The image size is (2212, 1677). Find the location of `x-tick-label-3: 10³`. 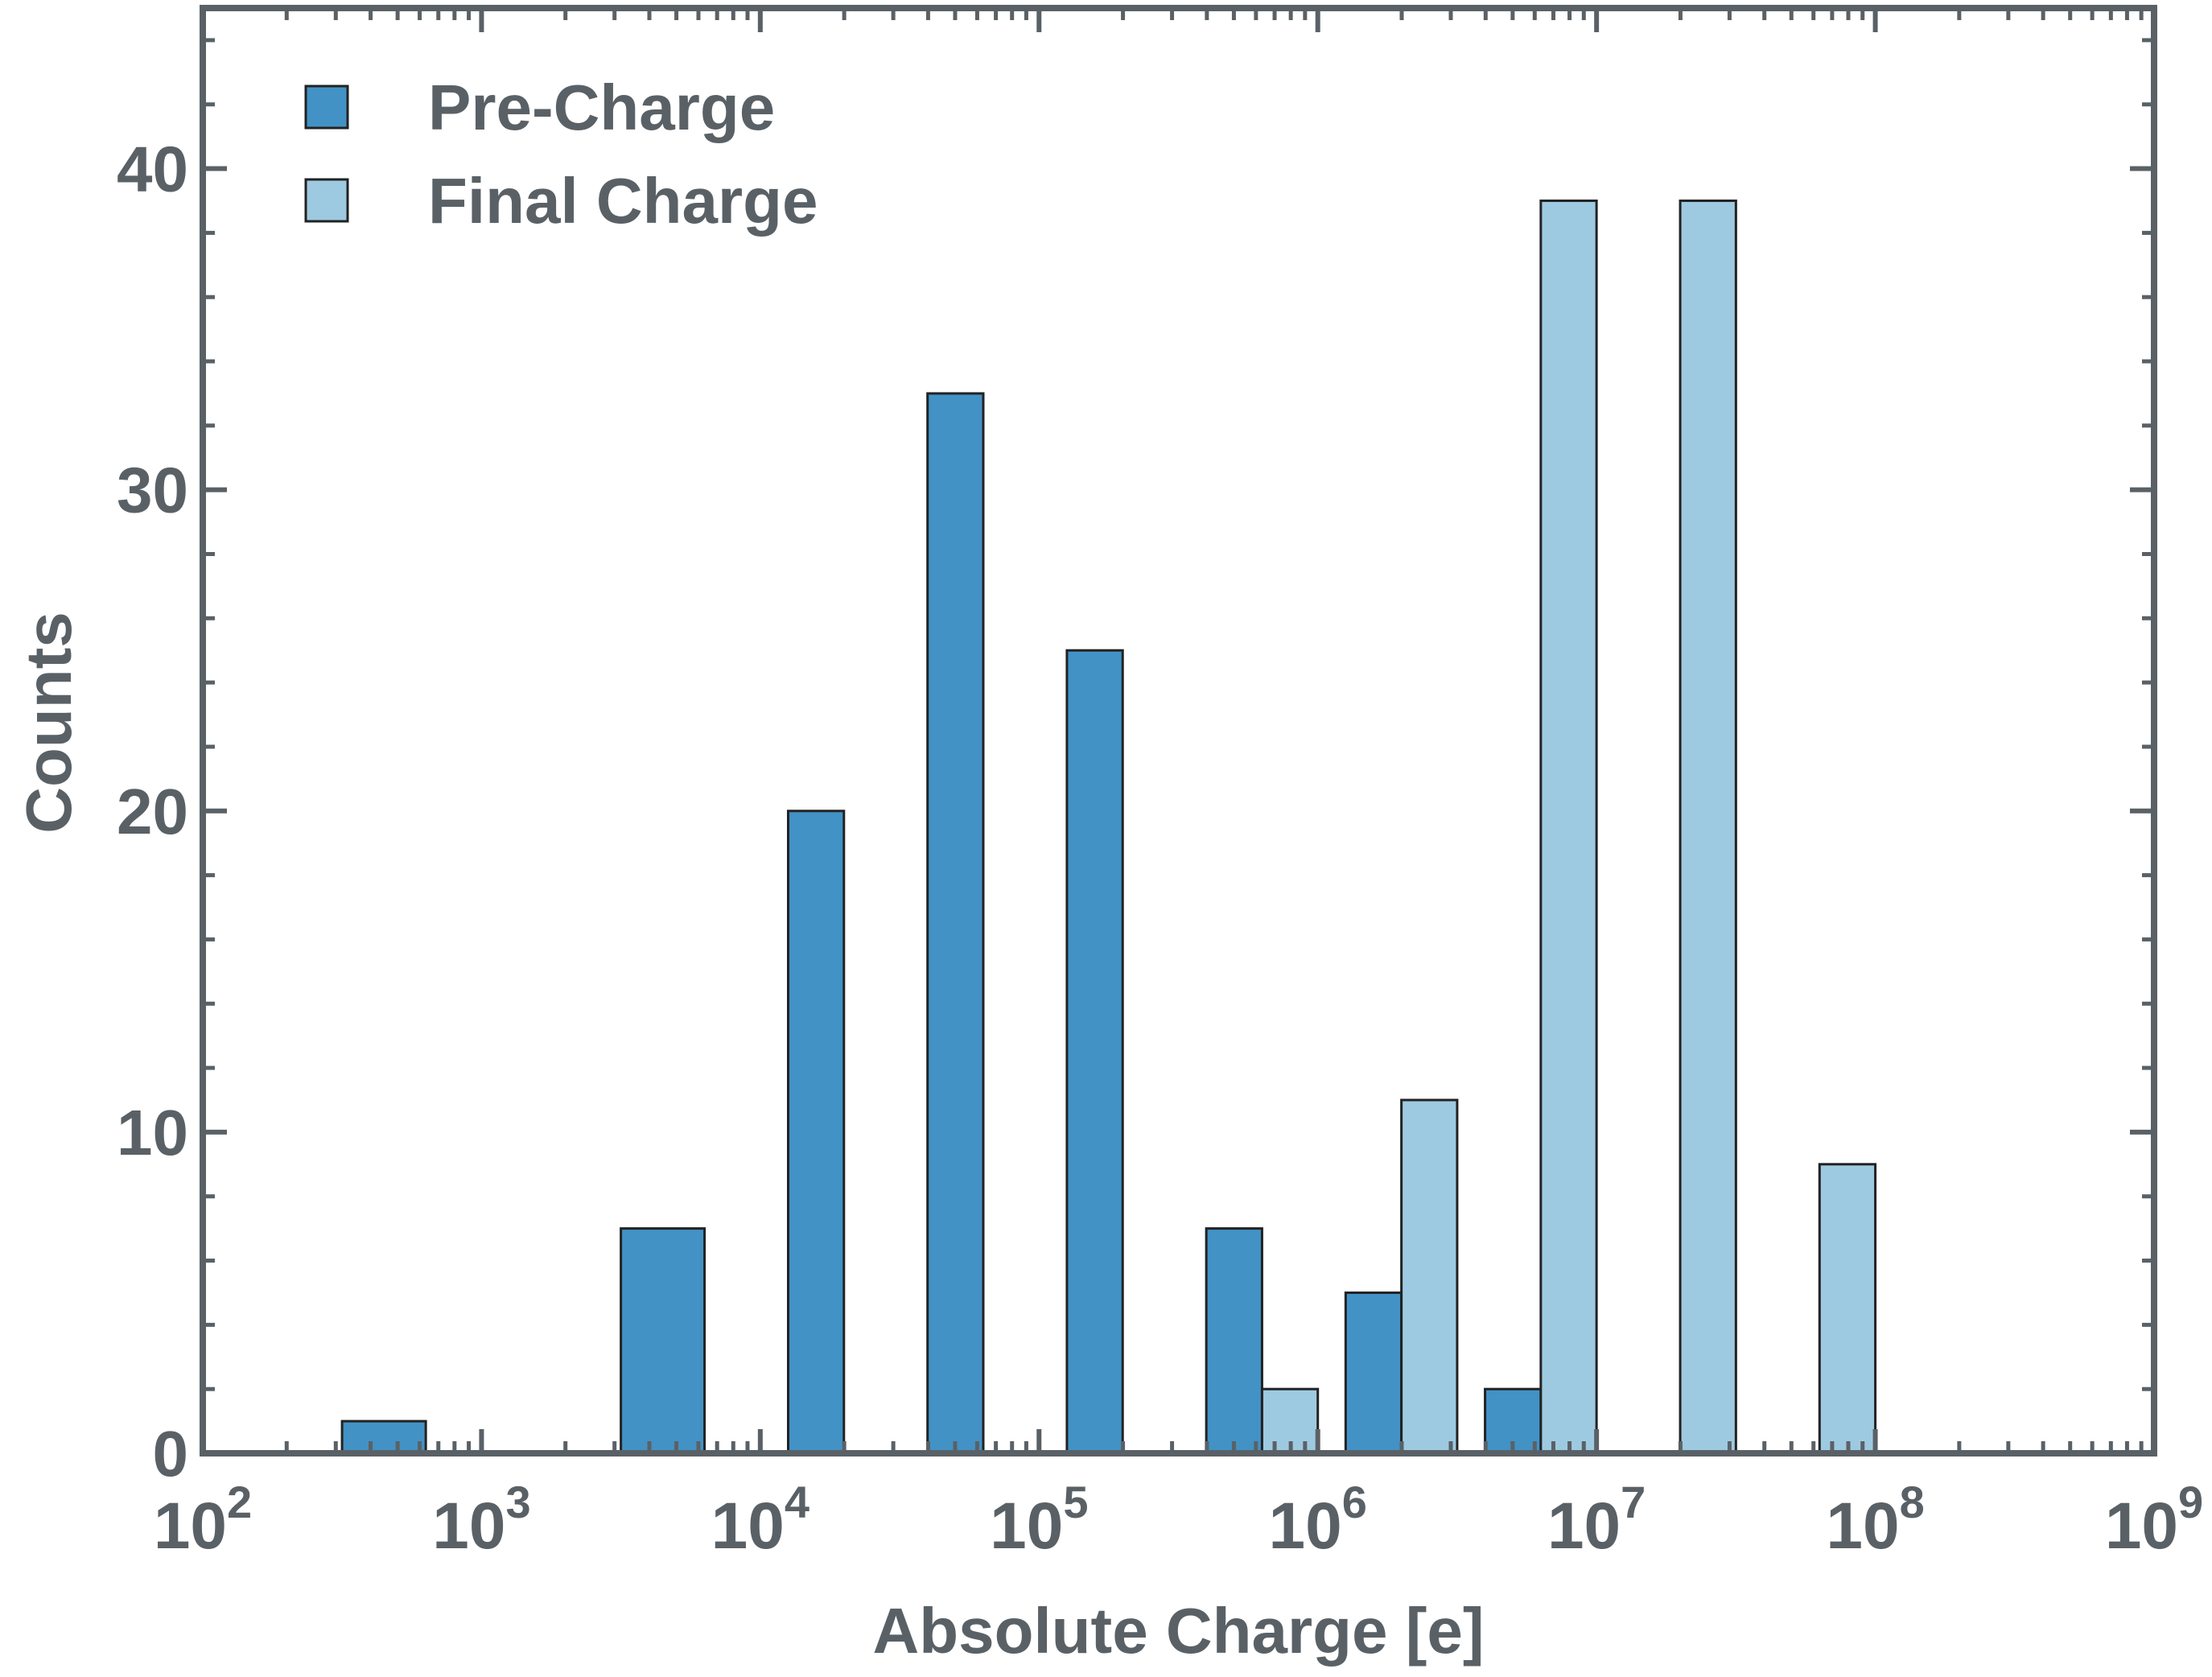

x-tick-label-3: 10³ is located at coordinates (481, 1520).